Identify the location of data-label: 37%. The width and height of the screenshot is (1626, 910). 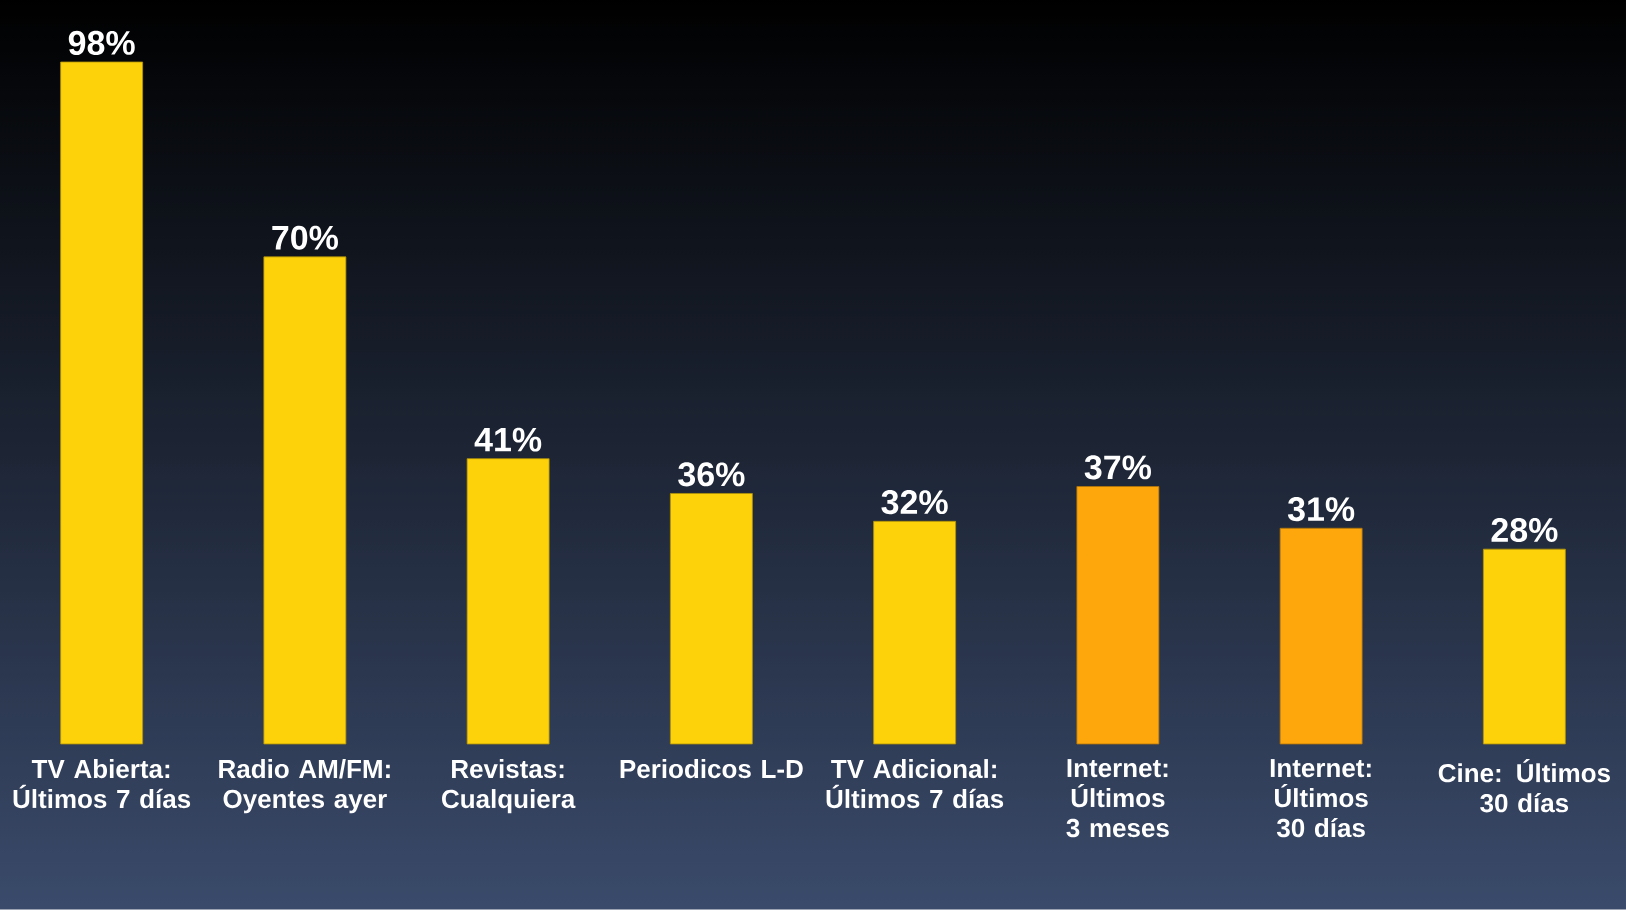
(1117, 467).